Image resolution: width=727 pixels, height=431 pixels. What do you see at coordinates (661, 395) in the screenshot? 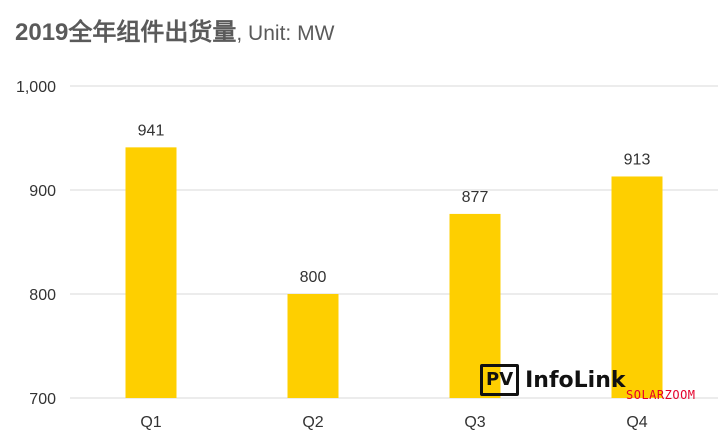
I see `watermark: SOLARZOOM` at bounding box center [661, 395].